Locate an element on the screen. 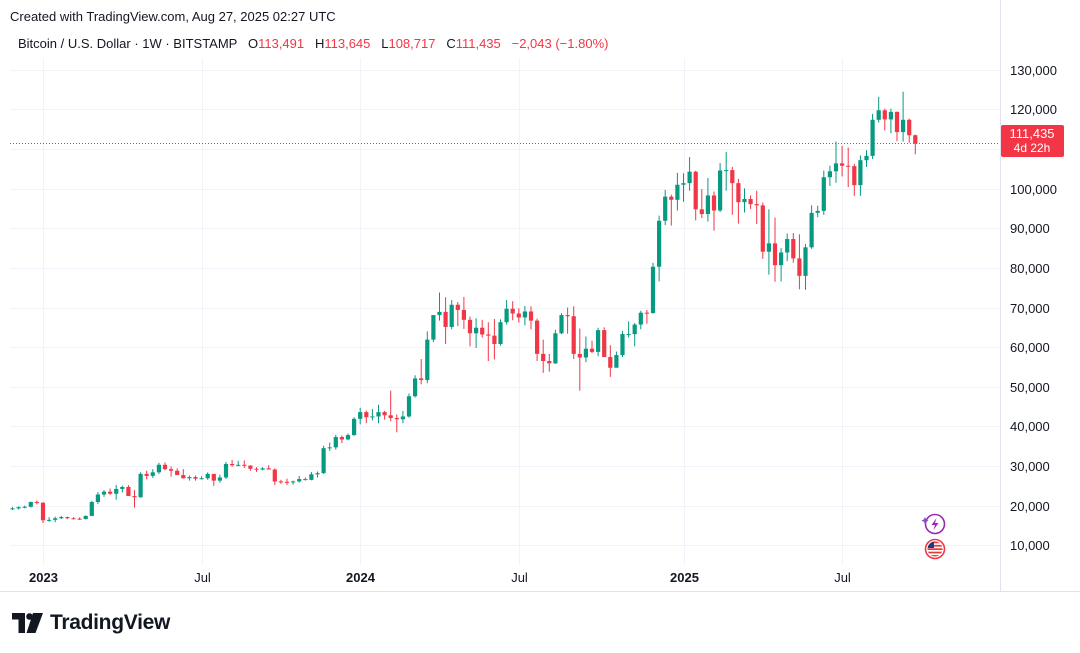 The width and height of the screenshot is (1080, 653). x-tick-label: 2025 is located at coordinates (684, 577).